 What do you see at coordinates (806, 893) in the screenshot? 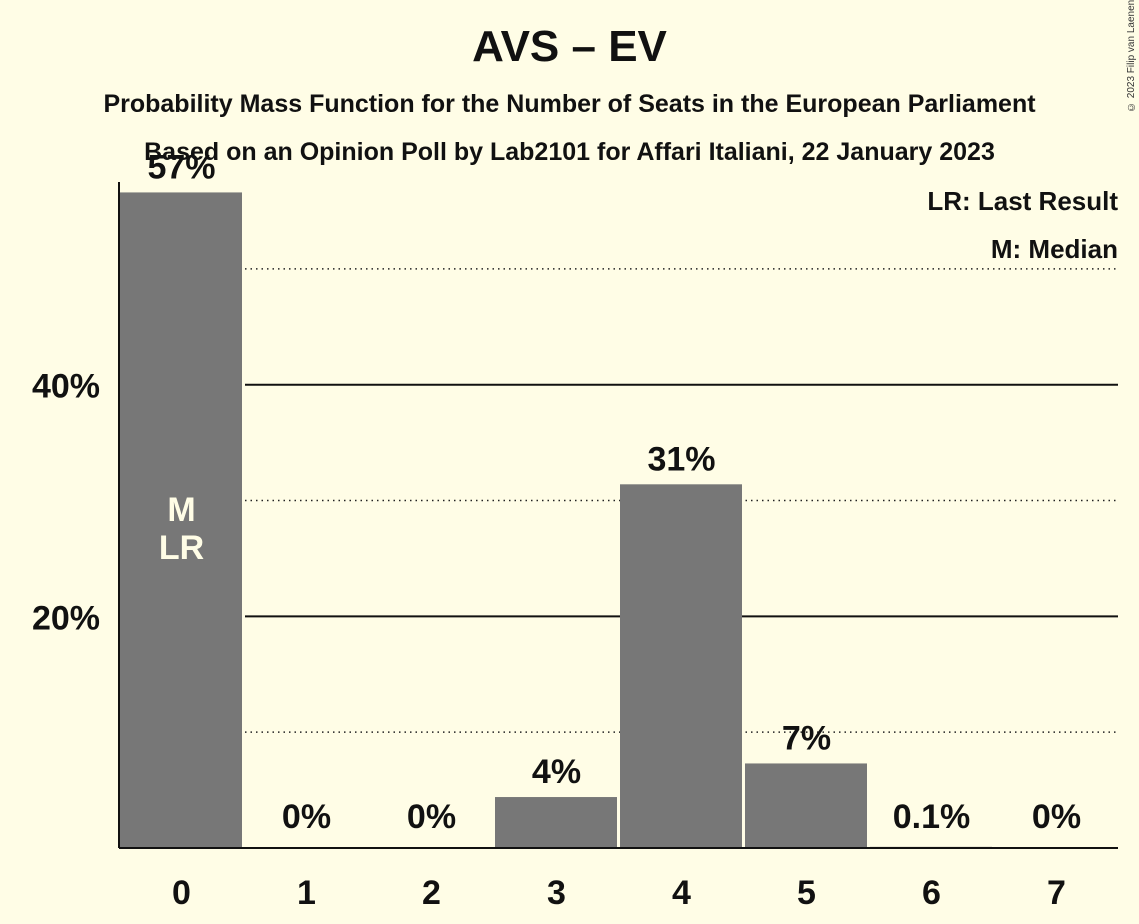
I see `x-tick-label: 5` at bounding box center [806, 893].